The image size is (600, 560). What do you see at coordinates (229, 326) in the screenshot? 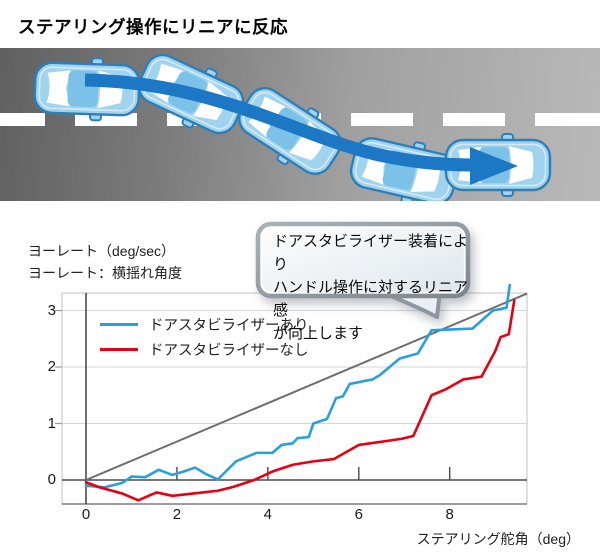
I see `legend-label: ドアスタビライザーあり` at bounding box center [229, 326].